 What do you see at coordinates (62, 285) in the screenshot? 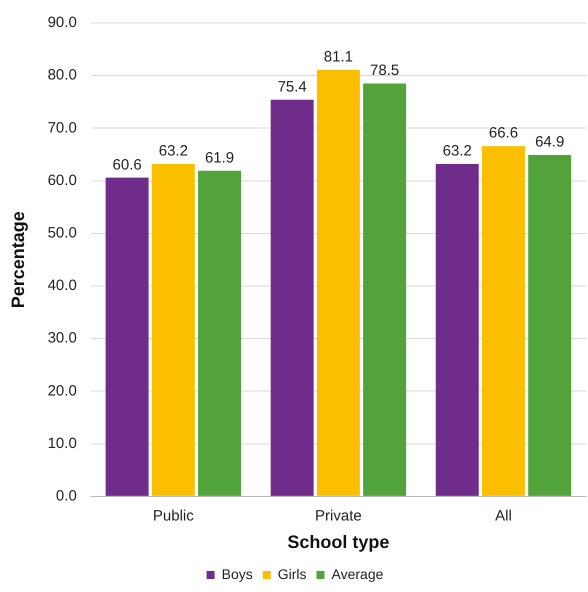
I see `y-tick-label: 40.0` at bounding box center [62, 285].